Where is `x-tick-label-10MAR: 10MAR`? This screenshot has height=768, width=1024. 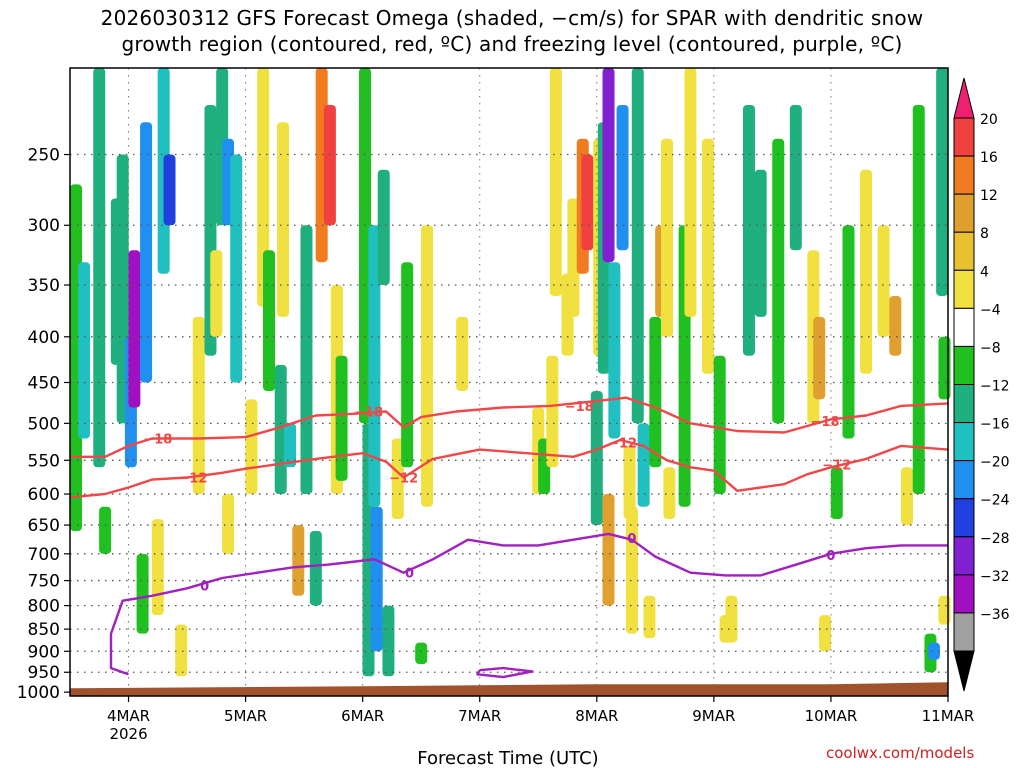 x-tick-label-10MAR: 10MAR is located at coordinates (831, 716).